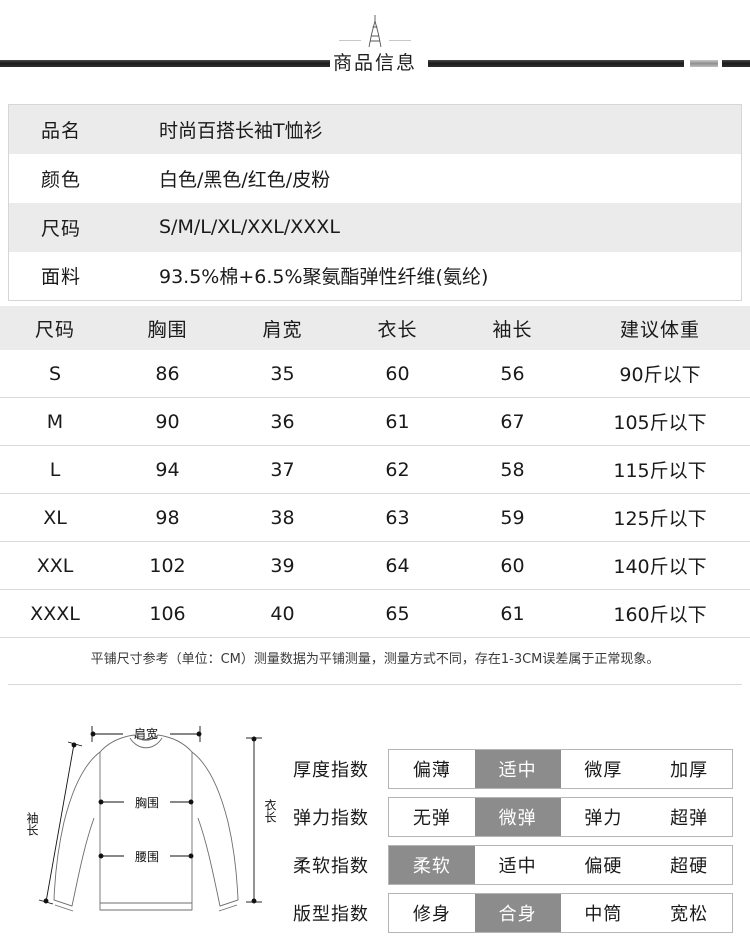  Describe the element at coordinates (660, 615) in the screenshot. I see `cell-weight: 160斤以下` at that location.